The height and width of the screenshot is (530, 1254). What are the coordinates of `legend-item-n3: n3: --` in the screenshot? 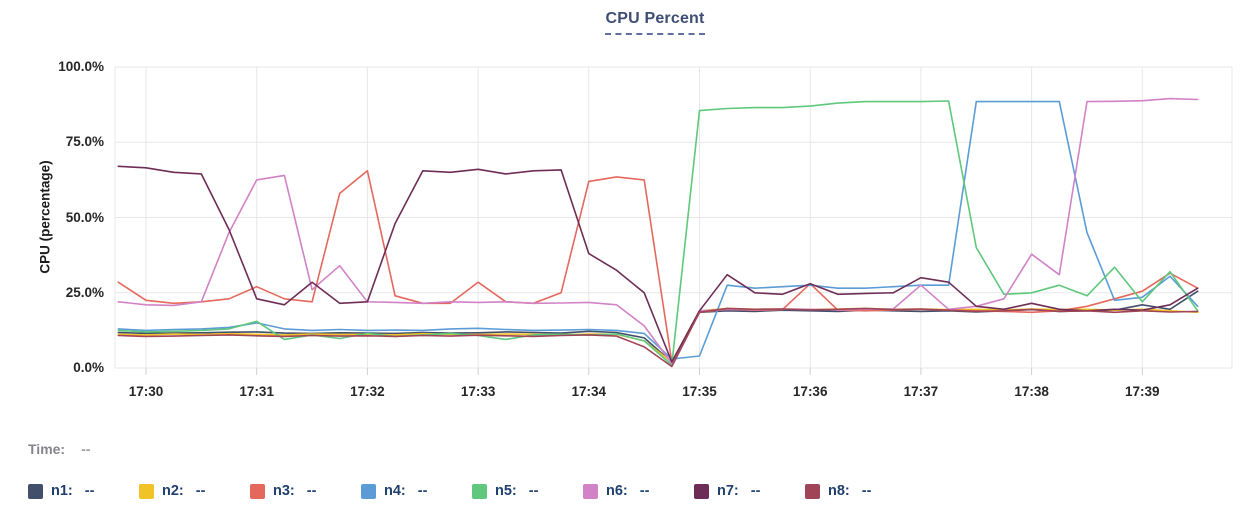 It's located at (305, 491).